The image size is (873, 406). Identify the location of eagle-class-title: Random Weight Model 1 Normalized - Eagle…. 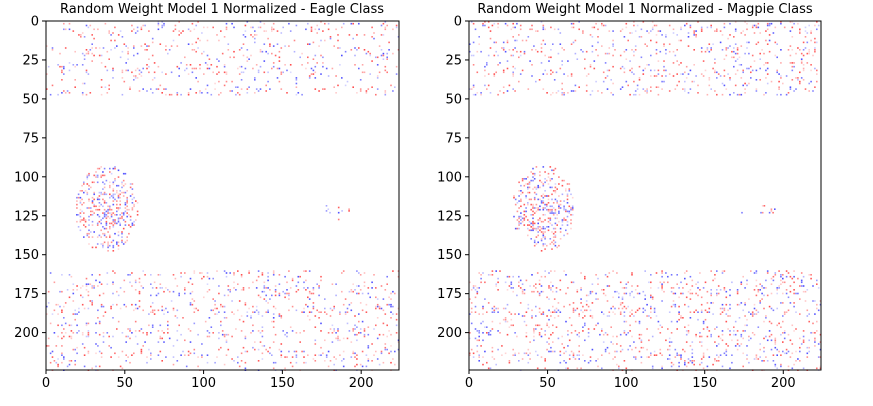
(222, 9).